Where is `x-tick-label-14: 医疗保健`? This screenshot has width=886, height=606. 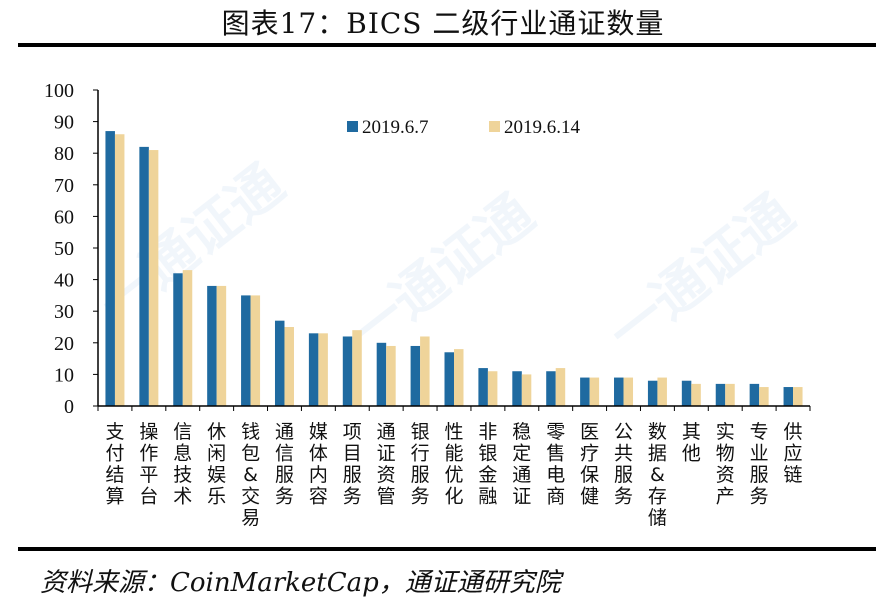
x-tick-label-14: 医疗保健 is located at coordinates (589, 464).